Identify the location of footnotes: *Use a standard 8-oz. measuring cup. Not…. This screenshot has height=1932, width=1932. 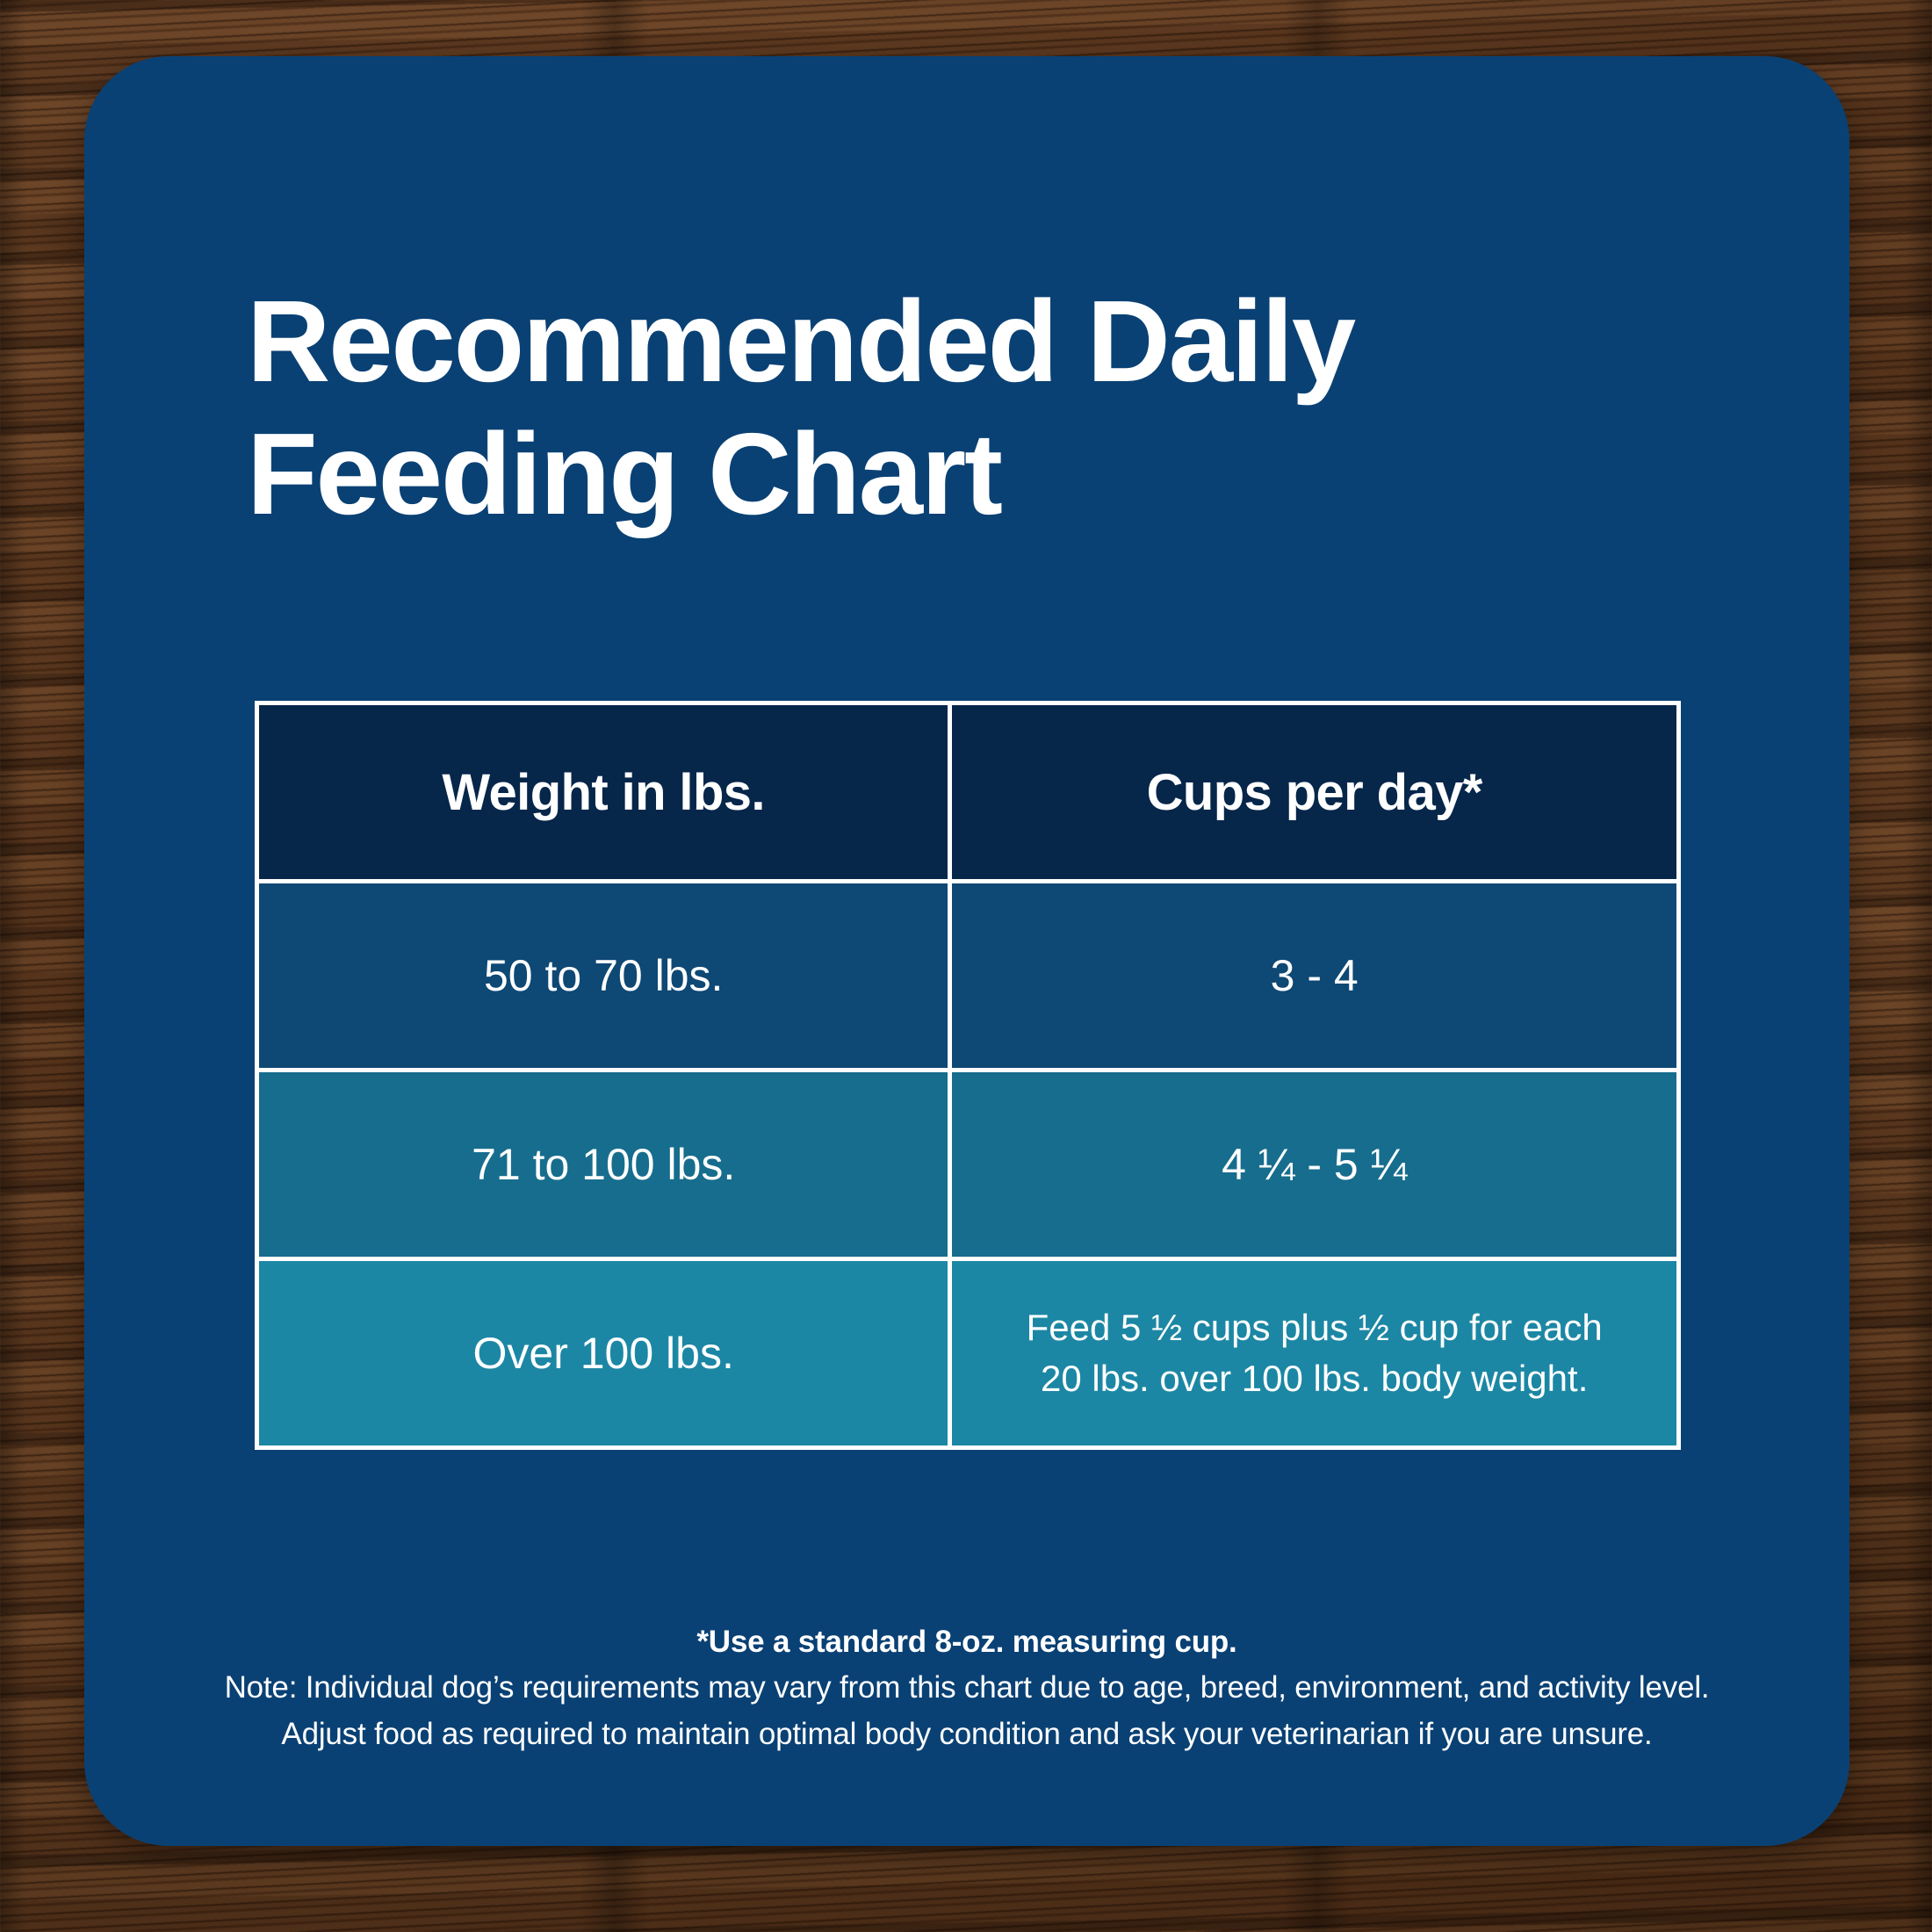
(967, 1688).